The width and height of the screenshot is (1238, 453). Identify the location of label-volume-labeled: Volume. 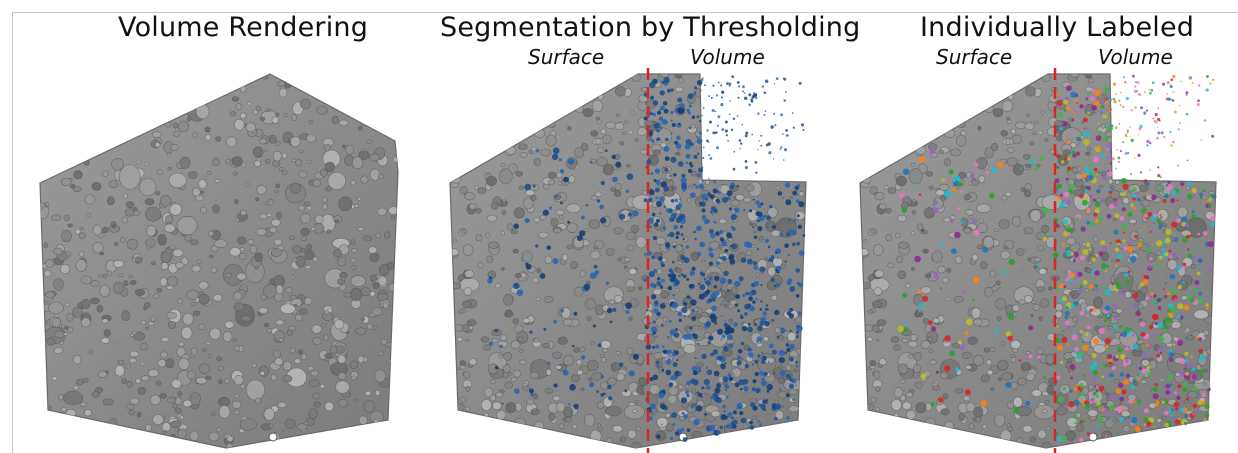
(1135, 57).